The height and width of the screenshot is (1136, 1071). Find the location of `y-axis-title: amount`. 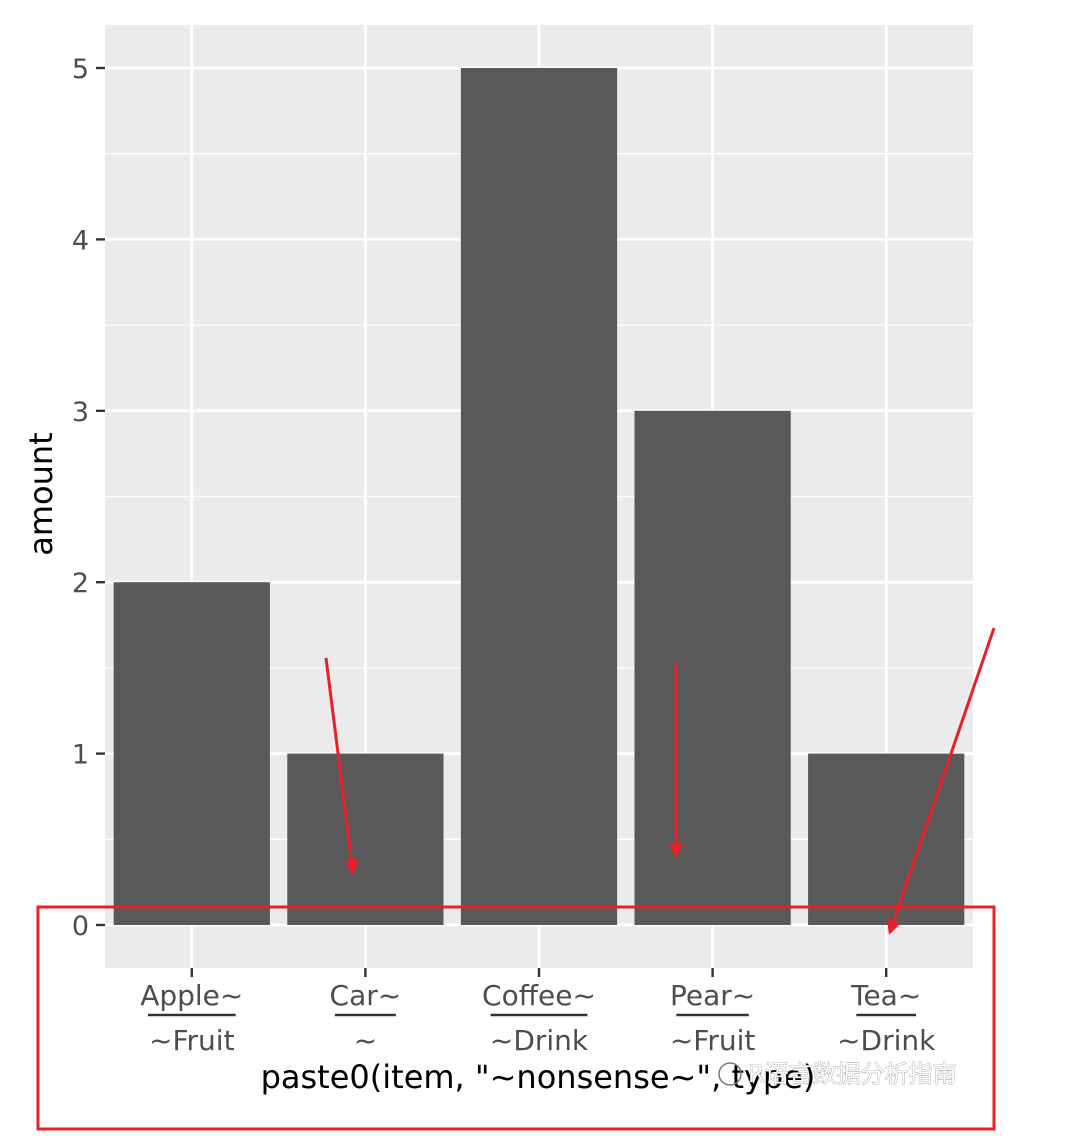

y-axis-title: amount is located at coordinates (41, 493).